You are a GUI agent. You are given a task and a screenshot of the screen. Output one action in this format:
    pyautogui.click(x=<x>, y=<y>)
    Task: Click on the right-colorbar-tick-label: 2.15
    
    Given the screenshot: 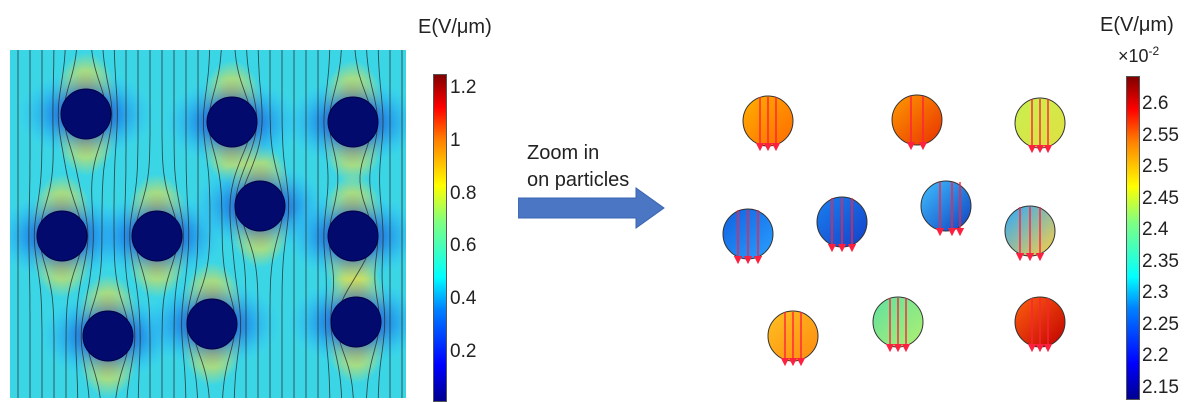 What is the action you would take?
    pyautogui.click(x=1160, y=387)
    